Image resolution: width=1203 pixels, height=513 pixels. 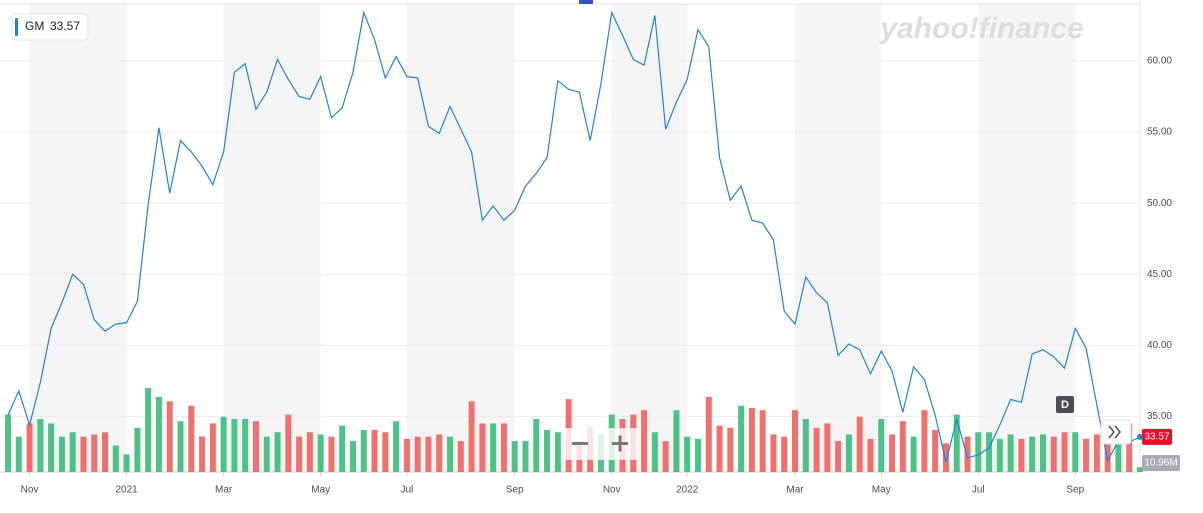 I want to click on x-tick-label: Nov, so click(x=30, y=490).